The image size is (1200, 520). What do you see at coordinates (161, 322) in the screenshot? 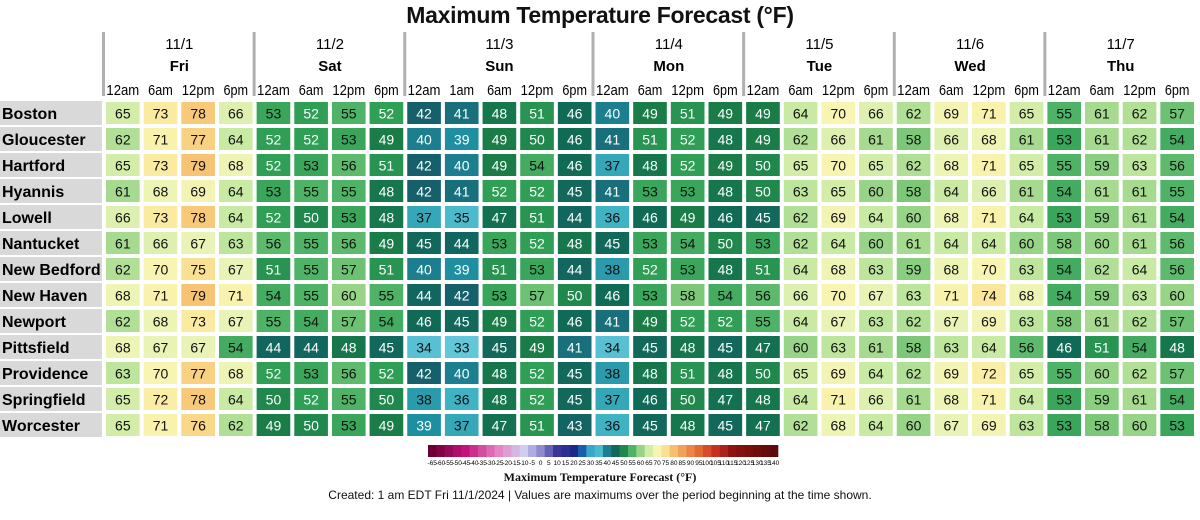
I see `cell-value: 68` at bounding box center [161, 322].